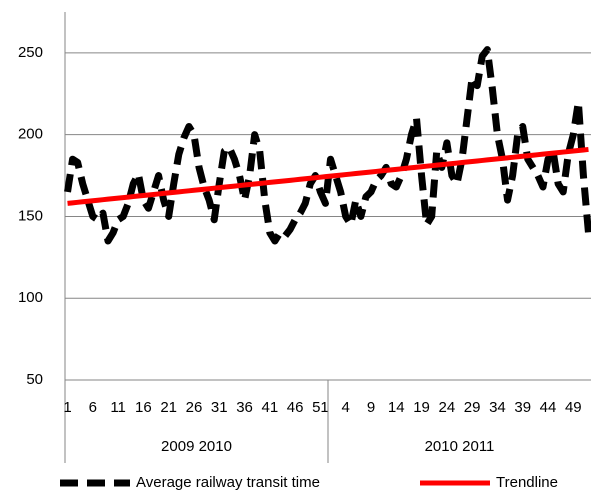 Image resolution: width=591 pixels, height=493 pixels. Describe the element at coordinates (472, 407) in the screenshot. I see `x-tick-label: 29` at that location.